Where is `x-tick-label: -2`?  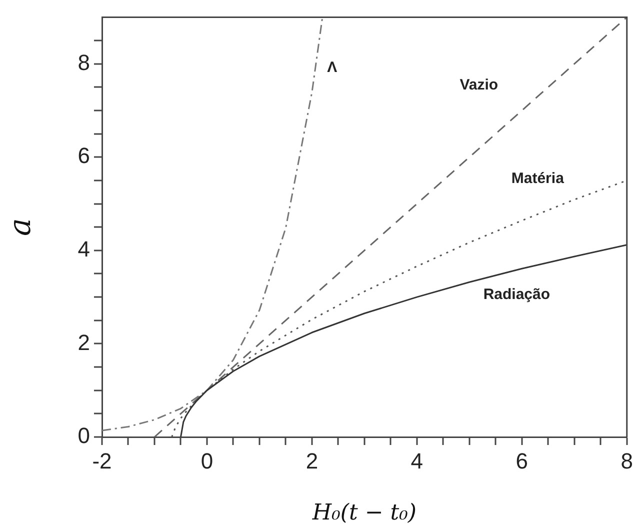 x-tick-label: -2 is located at coordinates (102, 461).